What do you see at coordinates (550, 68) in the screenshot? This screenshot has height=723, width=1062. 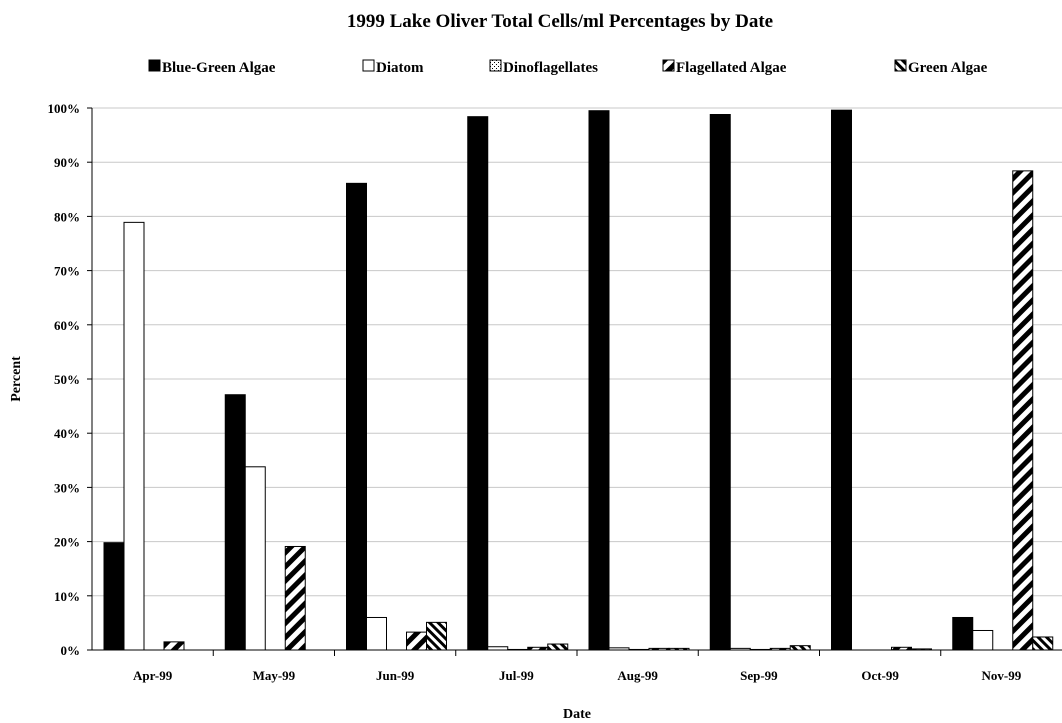 I see `legend-label-dinoflagellates: Dinoflagellates` at bounding box center [550, 68].